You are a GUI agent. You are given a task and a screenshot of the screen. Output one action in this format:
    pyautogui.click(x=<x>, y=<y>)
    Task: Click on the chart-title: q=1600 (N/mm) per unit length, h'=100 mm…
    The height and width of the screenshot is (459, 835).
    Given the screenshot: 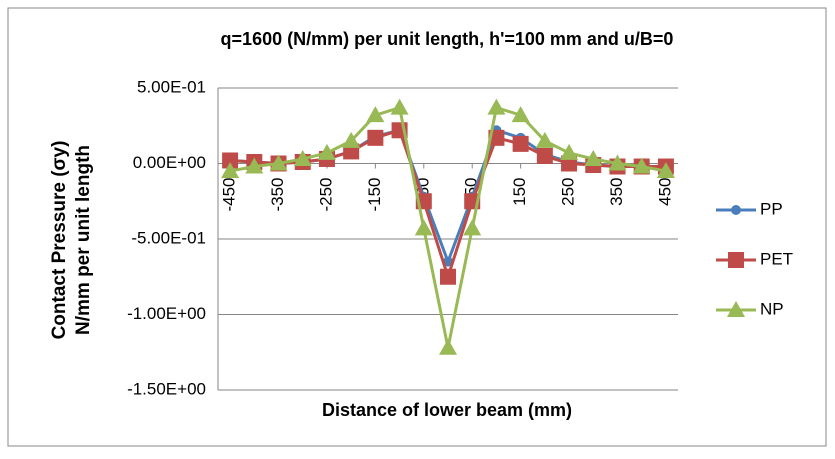 What is the action you would take?
    pyautogui.click(x=447, y=39)
    